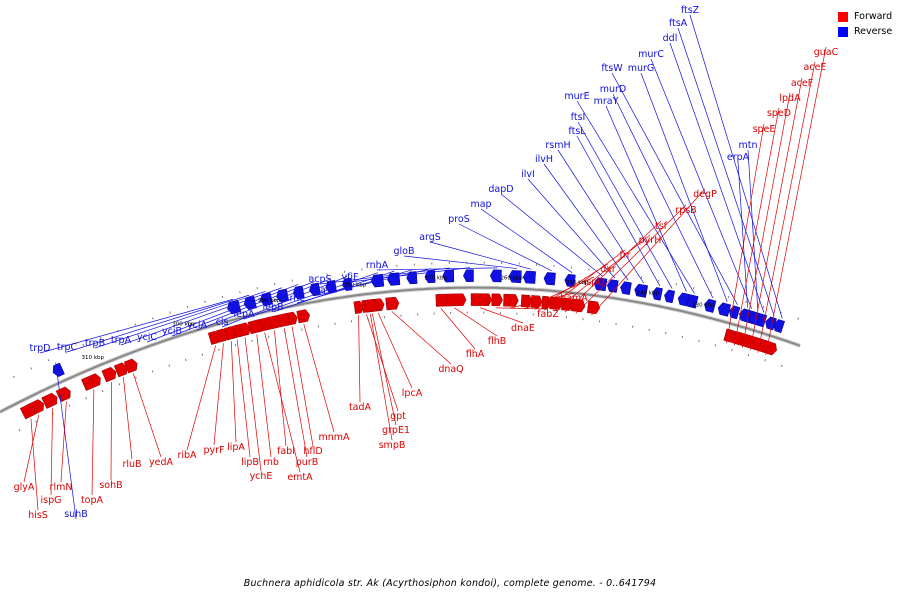 Image resolution: width=900 pixels, height=600 pixels. What do you see at coordinates (526, 240) in the screenshot?
I see `leader-map` at bounding box center [526, 240].